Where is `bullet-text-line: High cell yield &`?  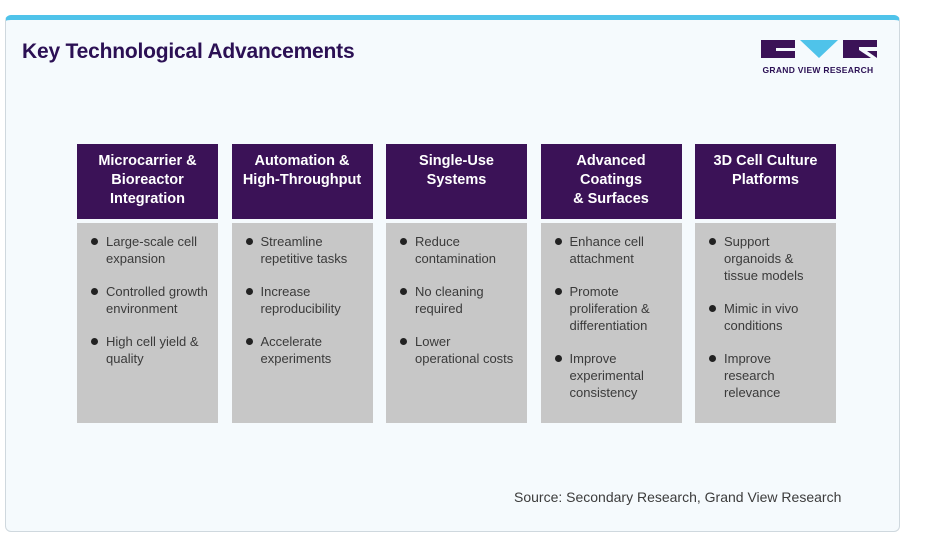
bullet-text-line: High cell yield & is located at coordinates (152, 341).